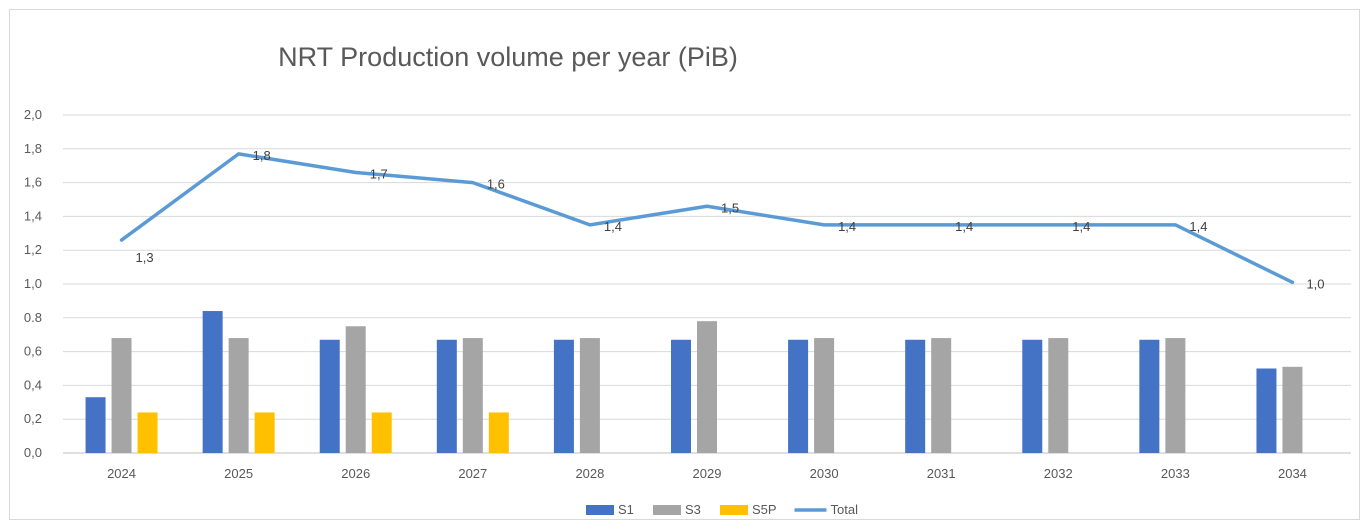 The image size is (1369, 528). What do you see at coordinates (730, 207) in the screenshot?
I see `data-label-total: 1,5` at bounding box center [730, 207].